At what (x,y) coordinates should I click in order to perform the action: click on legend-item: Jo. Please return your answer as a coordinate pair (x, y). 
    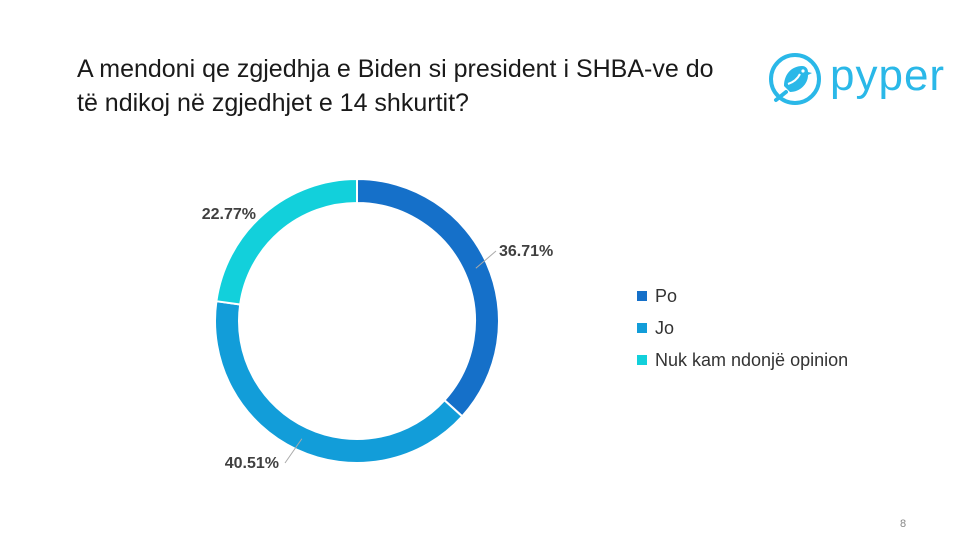
    Looking at the image, I should click on (742, 328).